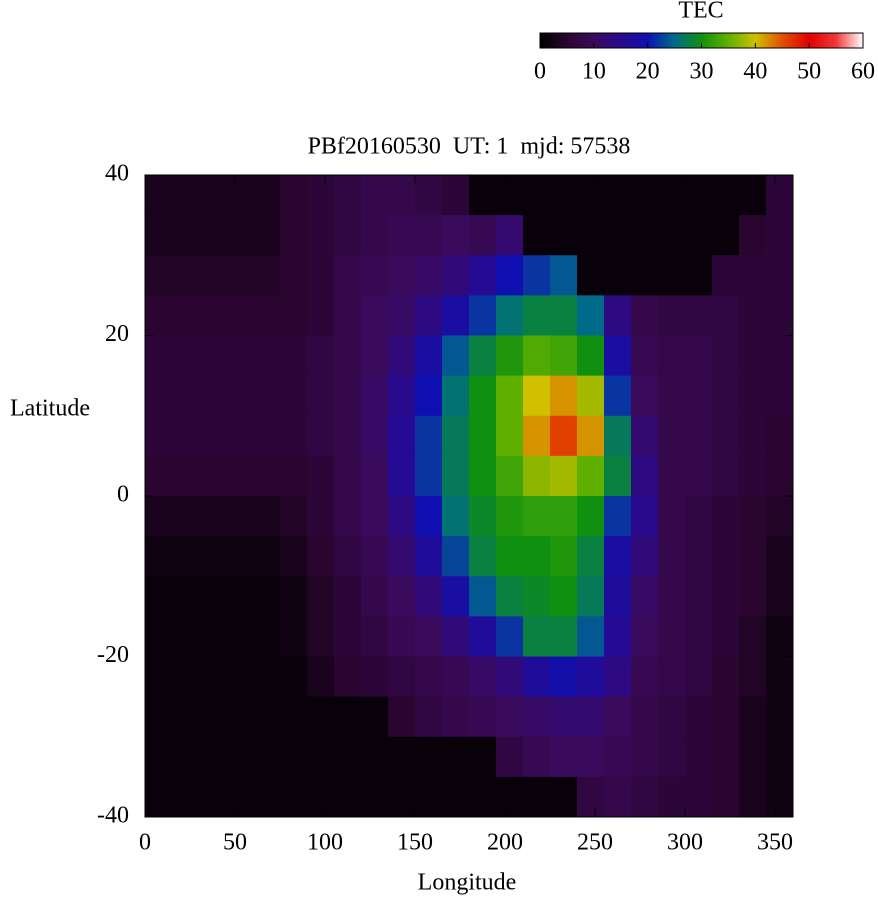 The width and height of the screenshot is (878, 900). I want to click on colorbar-tick-label: 20, so click(648, 72).